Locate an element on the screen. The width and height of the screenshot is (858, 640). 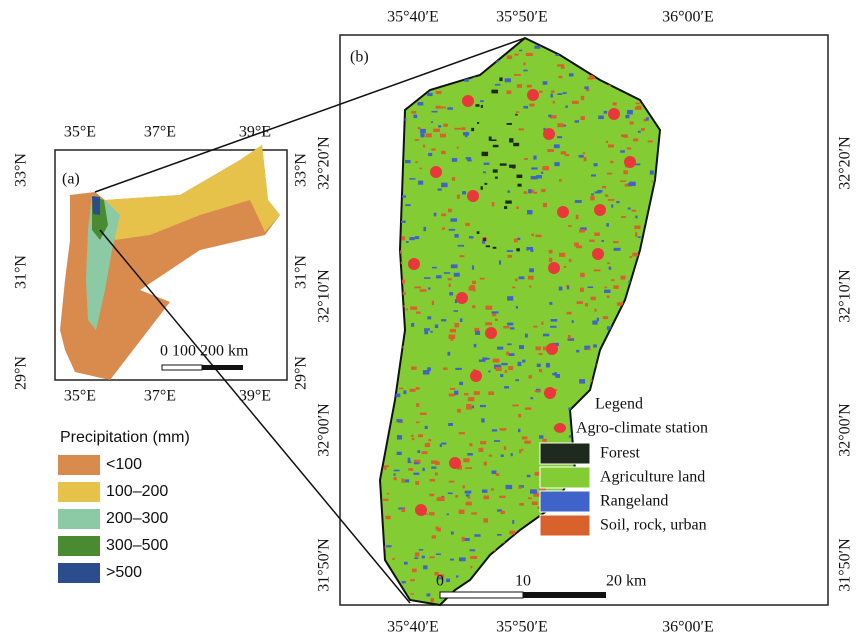
bottom-tick: 35°40′E is located at coordinates (413, 627).